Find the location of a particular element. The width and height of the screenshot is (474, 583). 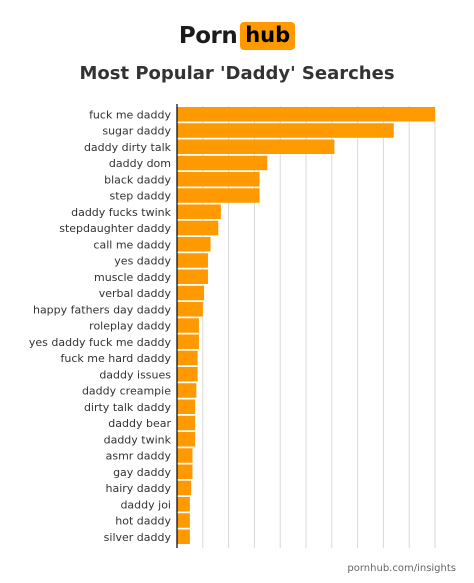

pornhub-logo: Porn hub is located at coordinates (237, 36).